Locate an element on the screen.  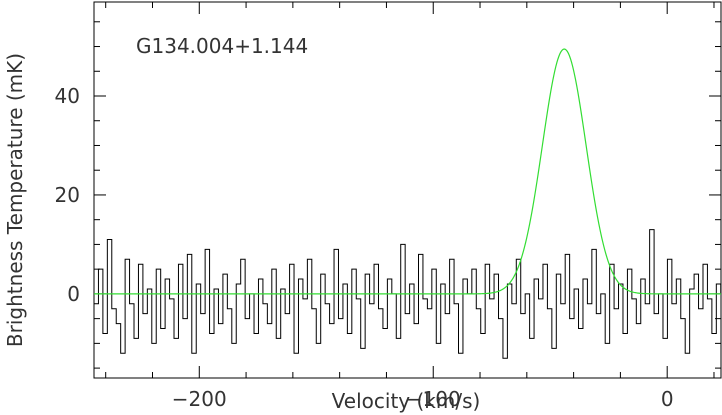
x-axis-title: Velocity (km/s) is located at coordinates (406, 401).